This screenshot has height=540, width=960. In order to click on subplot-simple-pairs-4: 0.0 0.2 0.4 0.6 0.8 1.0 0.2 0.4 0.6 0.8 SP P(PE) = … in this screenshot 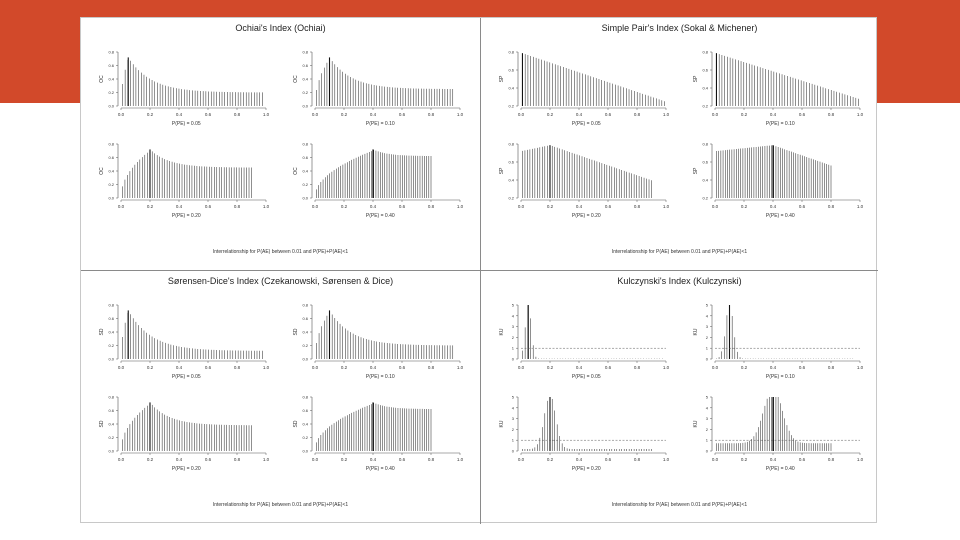, I will do `click(778, 181)`.